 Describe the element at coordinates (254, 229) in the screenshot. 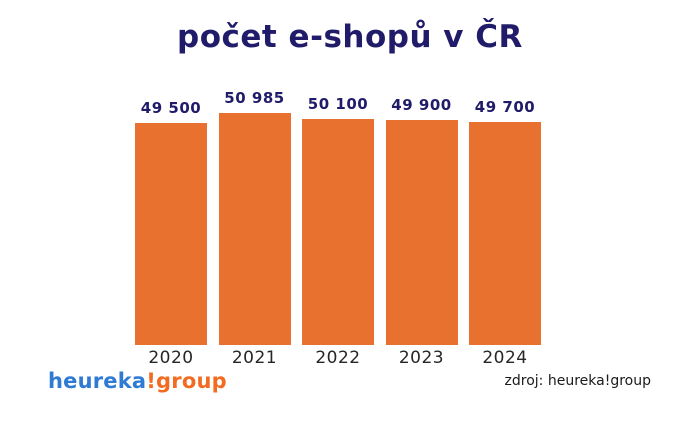

I see `bar-2021` at that location.